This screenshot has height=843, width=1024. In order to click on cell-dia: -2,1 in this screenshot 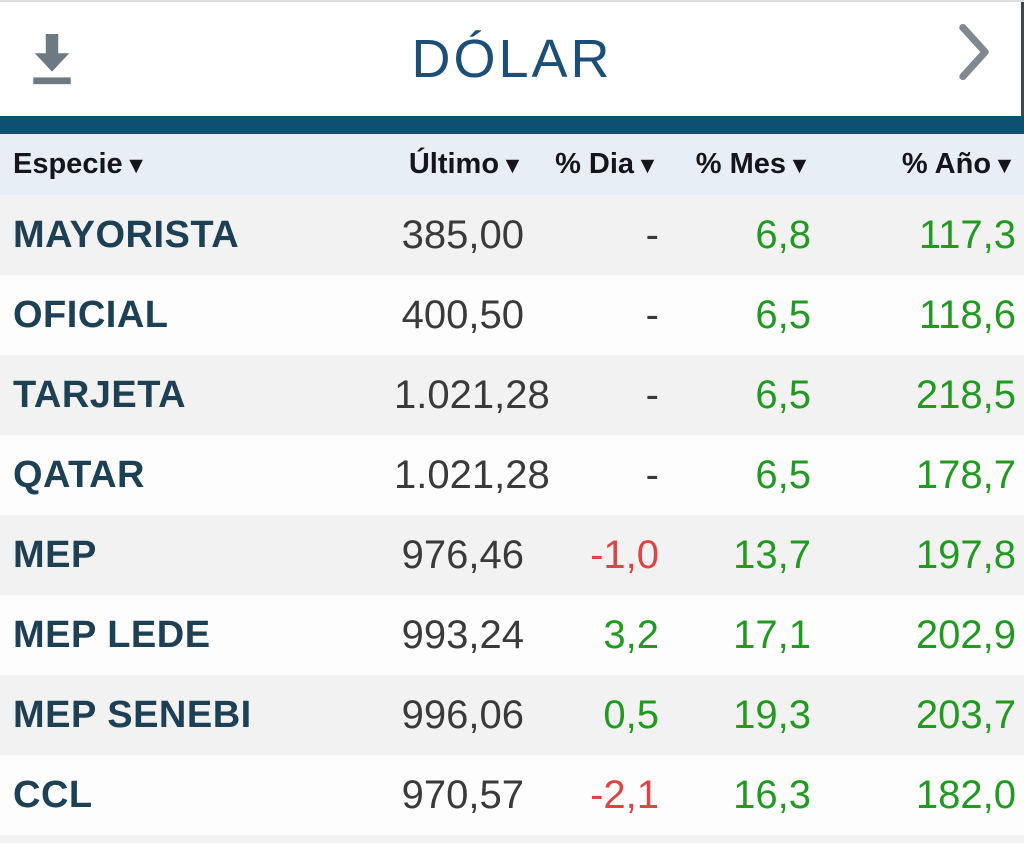, I will do `click(624, 794)`.